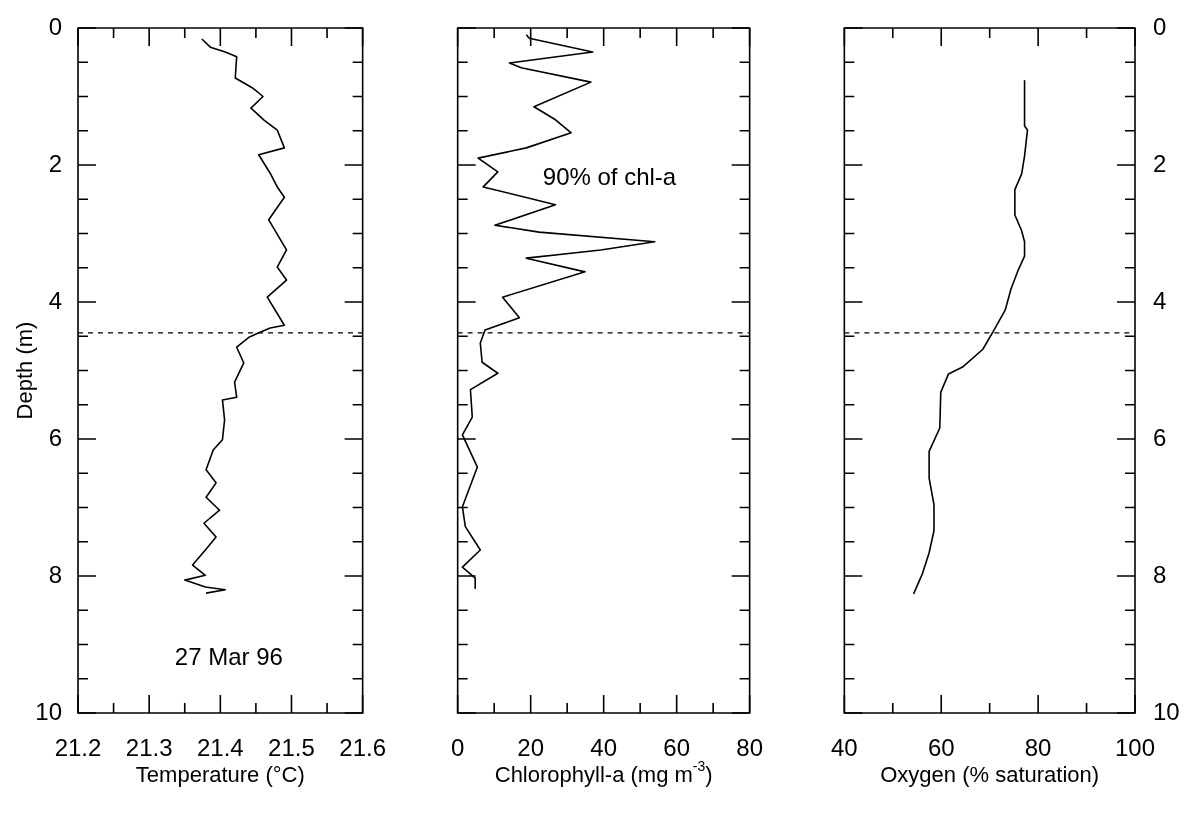 The image size is (1191, 816). What do you see at coordinates (48, 711) in the screenshot?
I see `y-tick-label: 10` at bounding box center [48, 711].